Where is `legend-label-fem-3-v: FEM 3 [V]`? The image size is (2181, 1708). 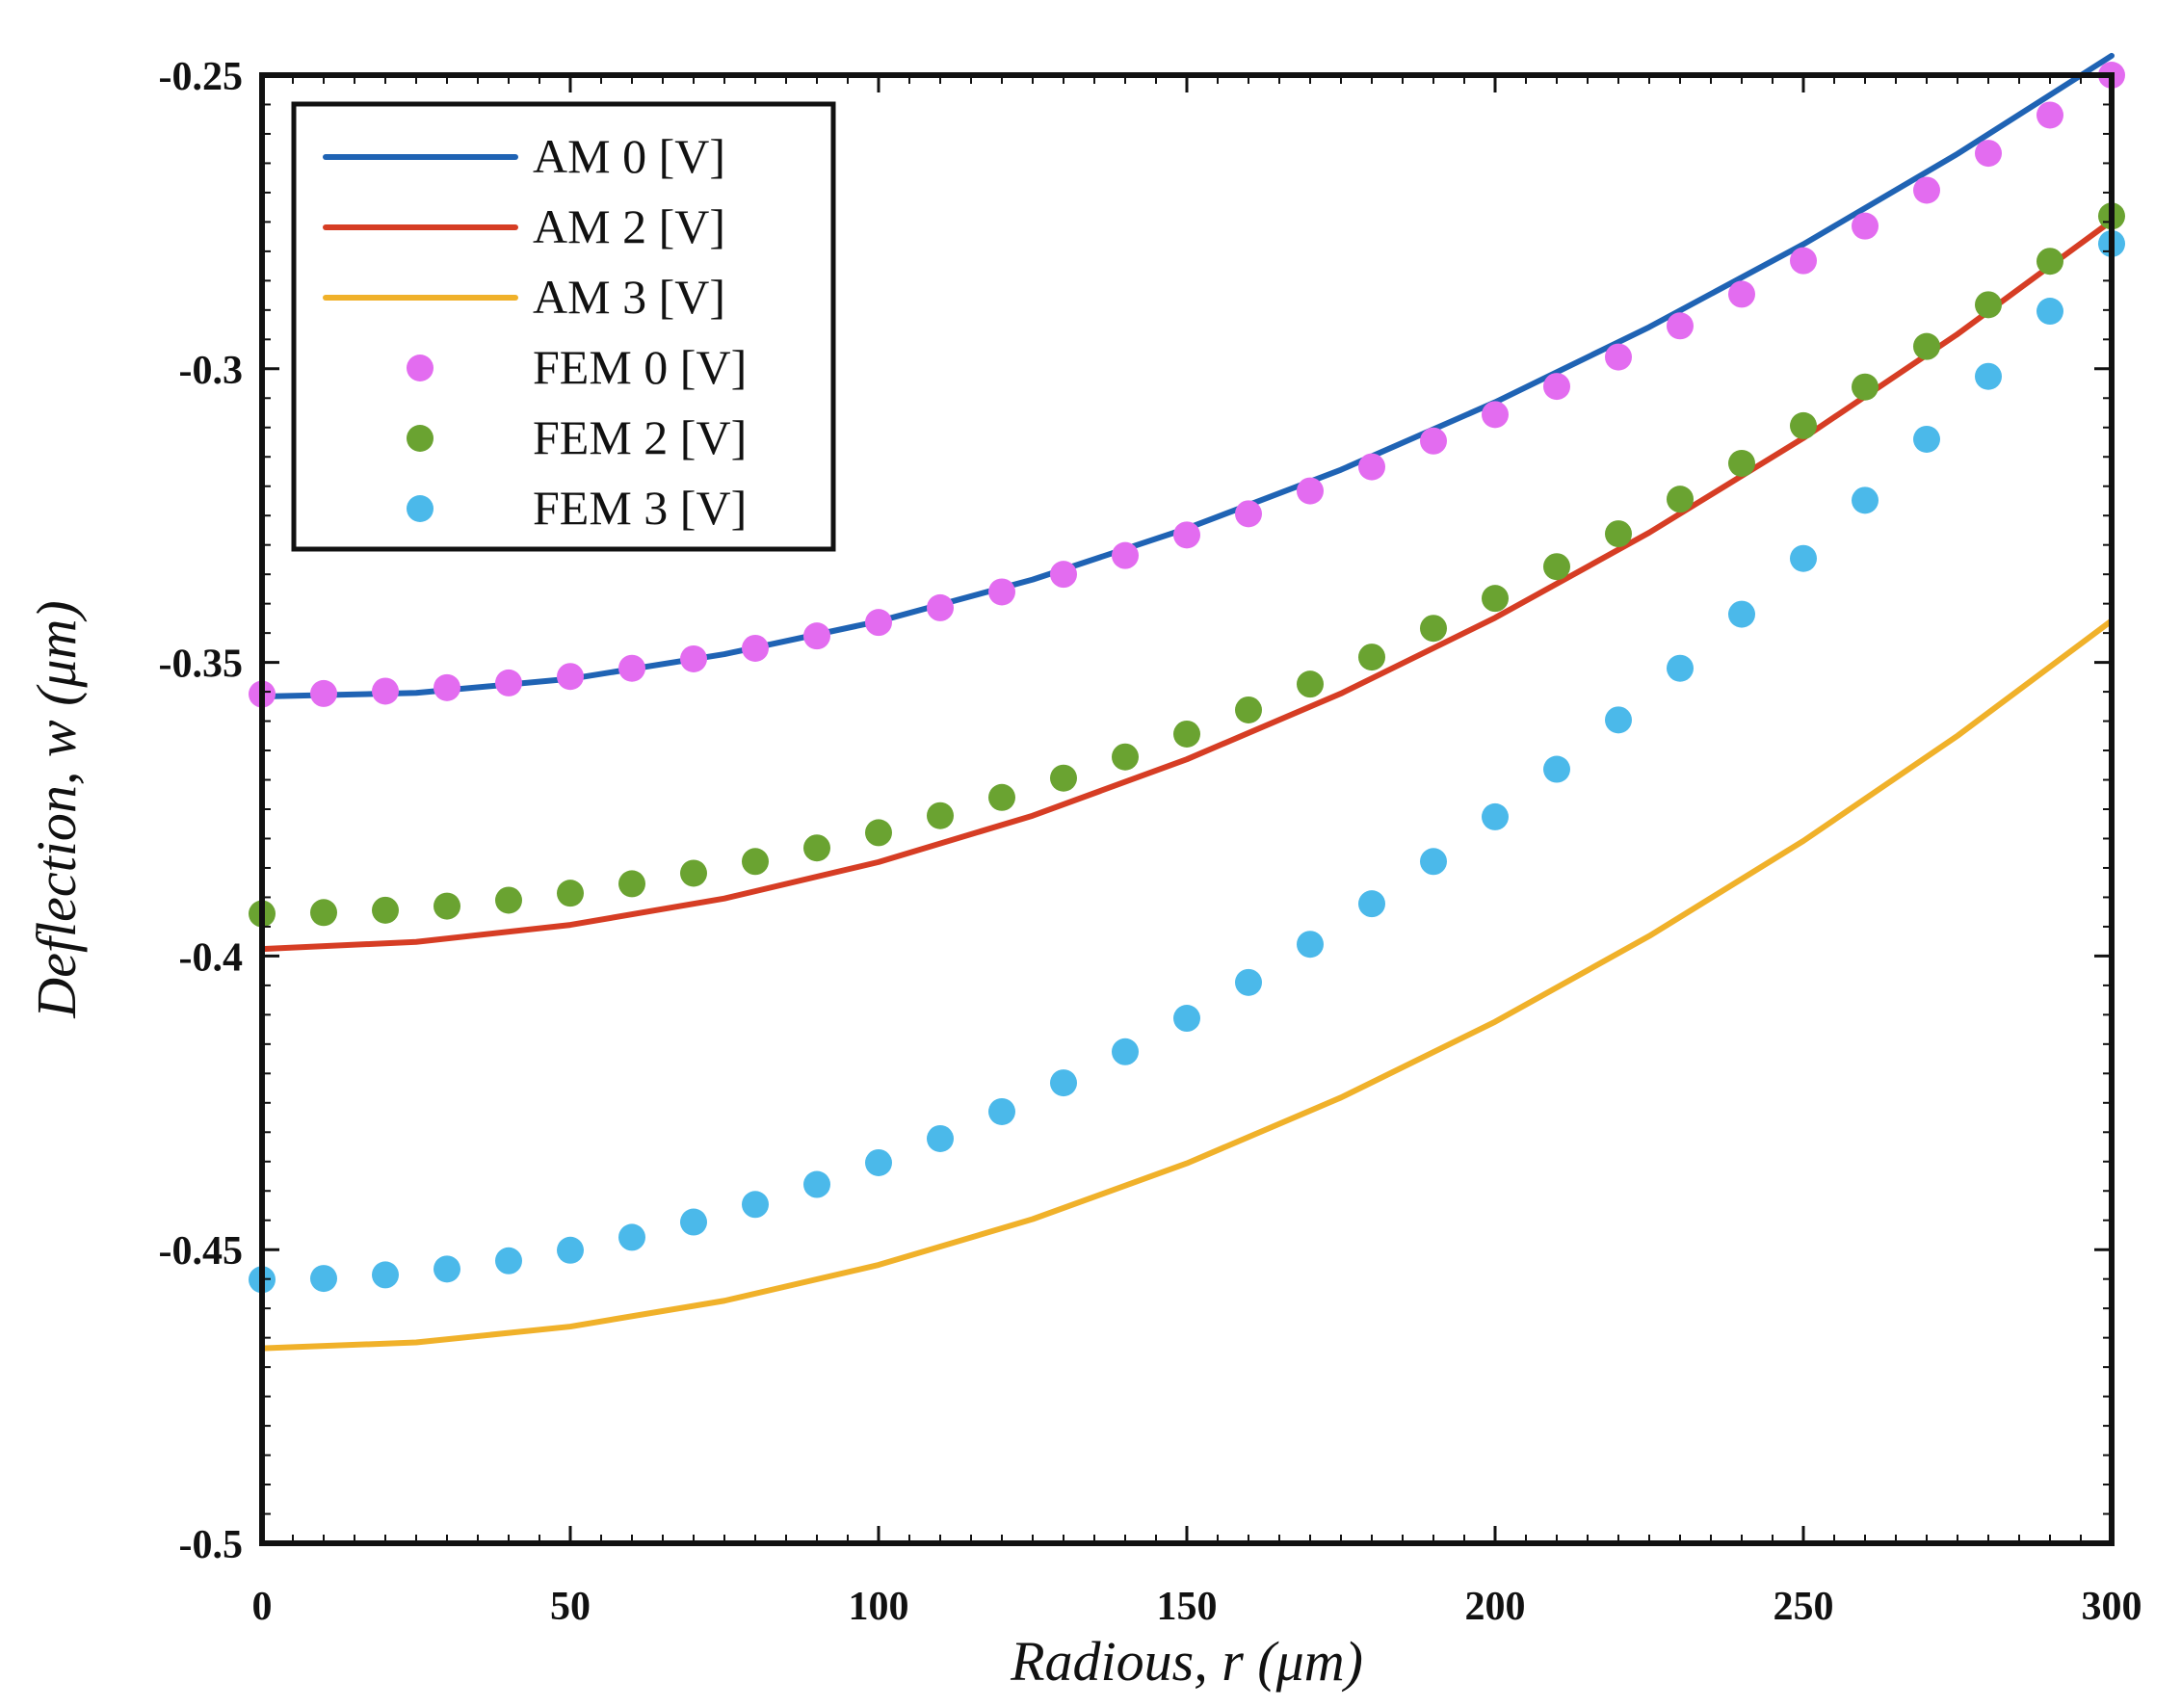
legend-label-fem-3-v: FEM 3 [V] is located at coordinates (640, 508).